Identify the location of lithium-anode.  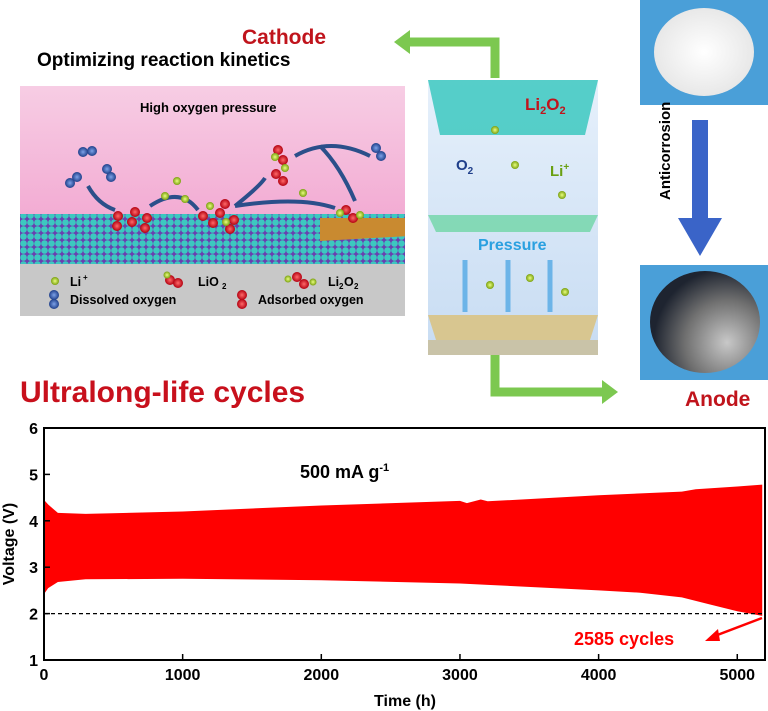
(513, 327).